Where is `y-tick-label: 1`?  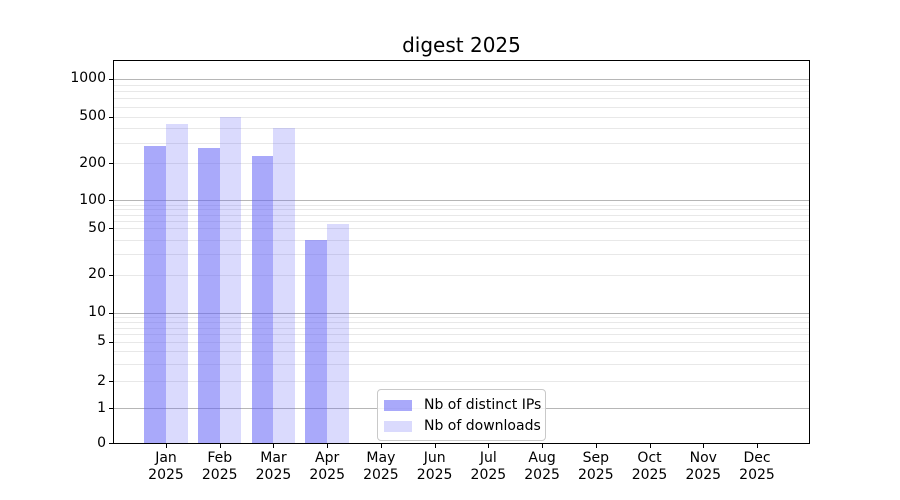
y-tick-label: 1 is located at coordinates (101, 407).